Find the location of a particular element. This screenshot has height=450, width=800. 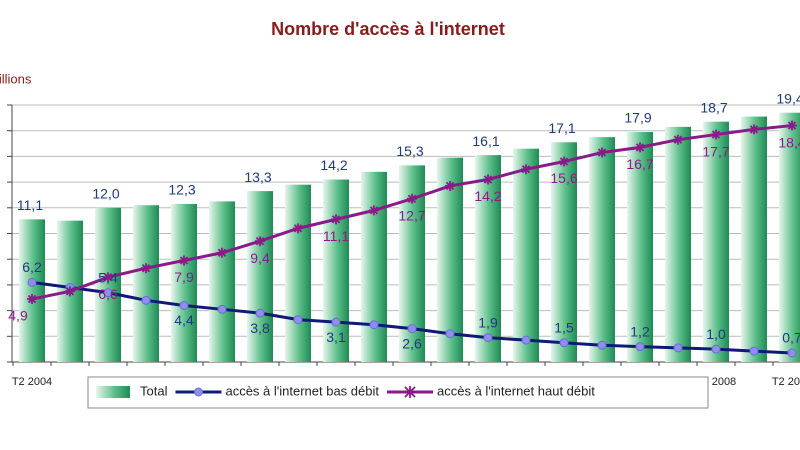

data-label: 3,8 is located at coordinates (260, 328).